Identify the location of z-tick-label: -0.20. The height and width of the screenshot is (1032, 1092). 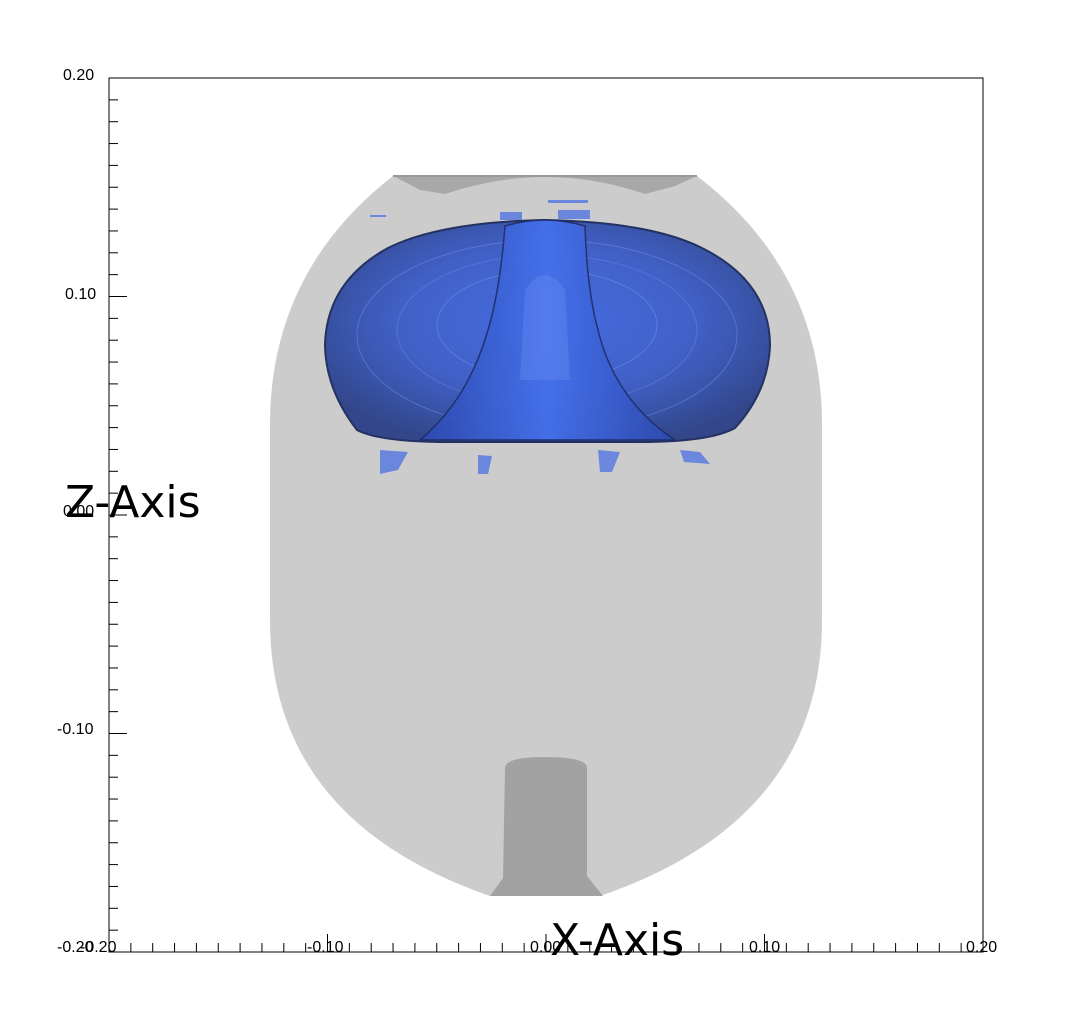
(75, 947).